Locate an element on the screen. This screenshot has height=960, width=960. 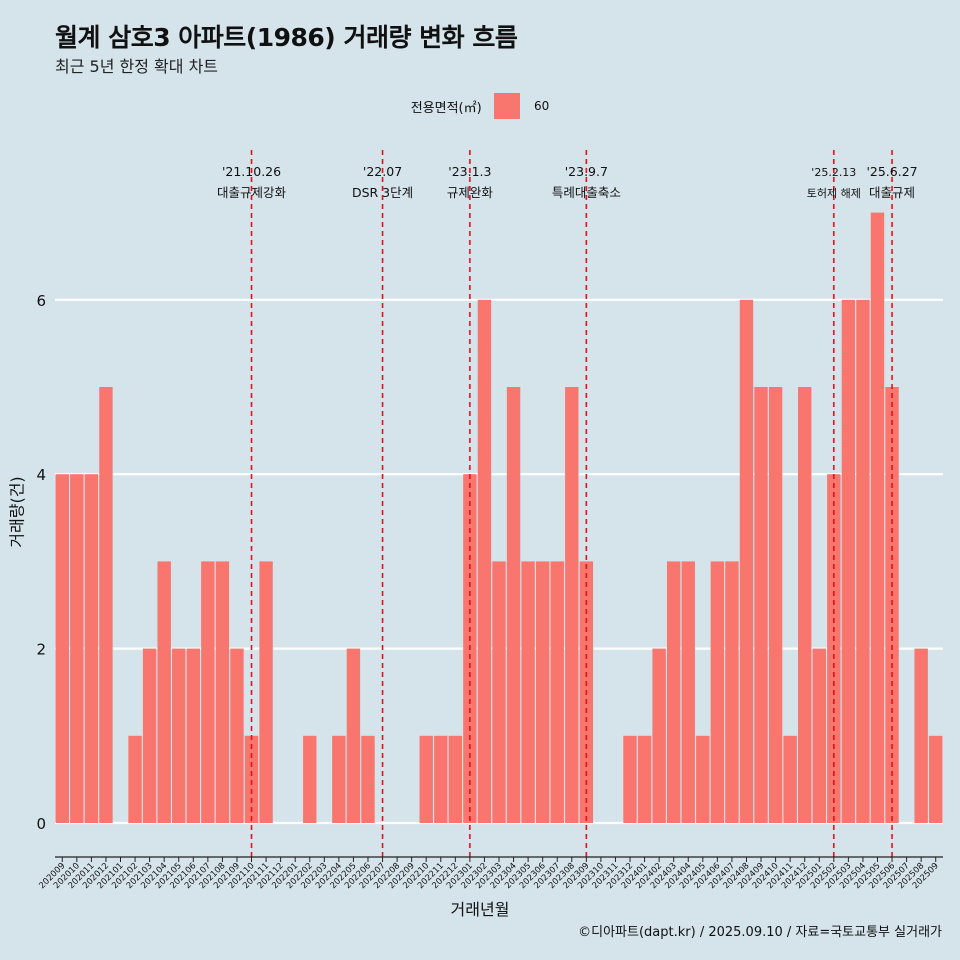
legend: 전용면적(㎡) 60 is located at coordinates (480, 106).